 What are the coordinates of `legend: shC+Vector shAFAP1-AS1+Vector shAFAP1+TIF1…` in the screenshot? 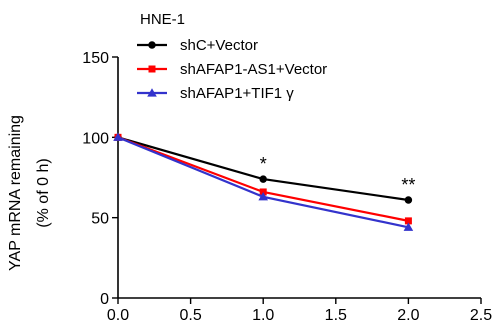 It's located at (232, 69).